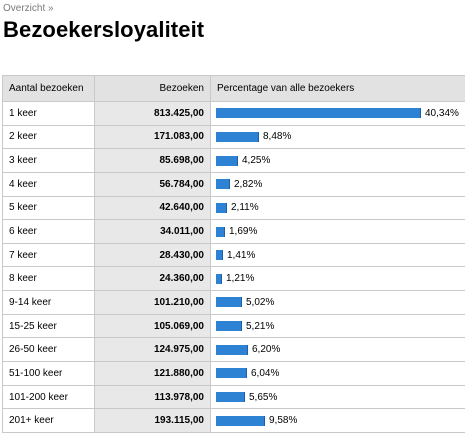  What do you see at coordinates (152, 279) in the screenshot?
I see `visits-value: 24.360,00` at bounding box center [152, 279].